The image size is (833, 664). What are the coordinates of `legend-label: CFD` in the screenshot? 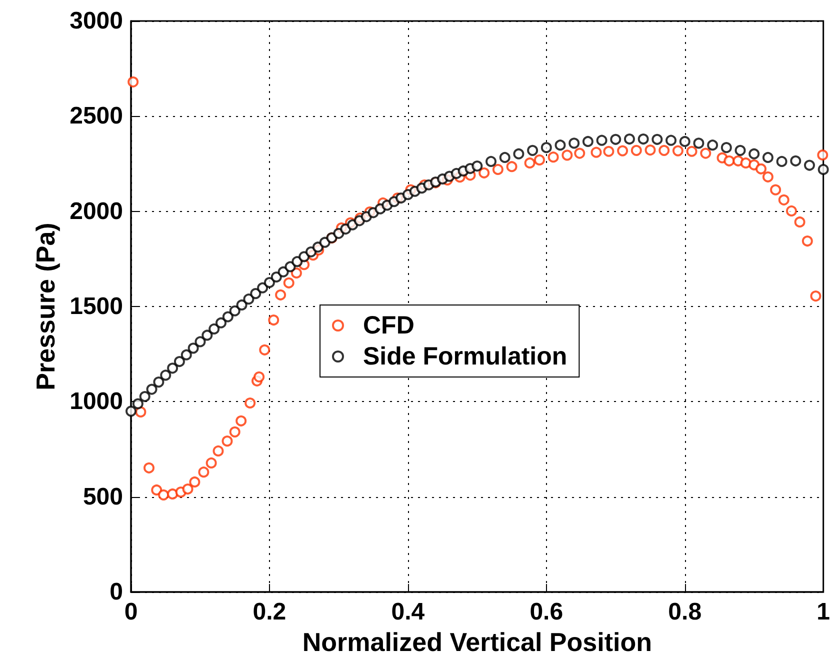 It's located at (388, 326).